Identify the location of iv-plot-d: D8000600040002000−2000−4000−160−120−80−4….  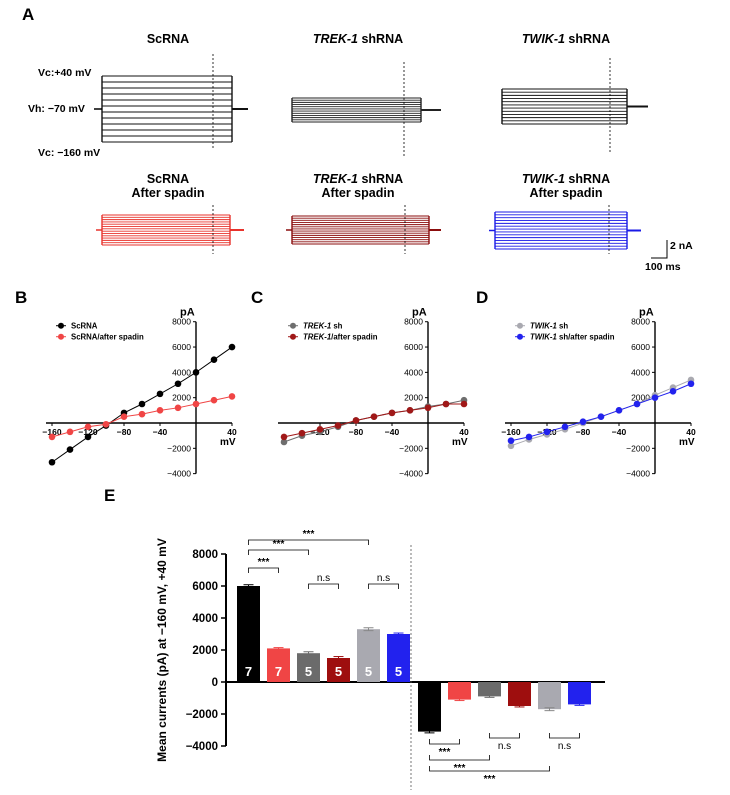
(586, 383).